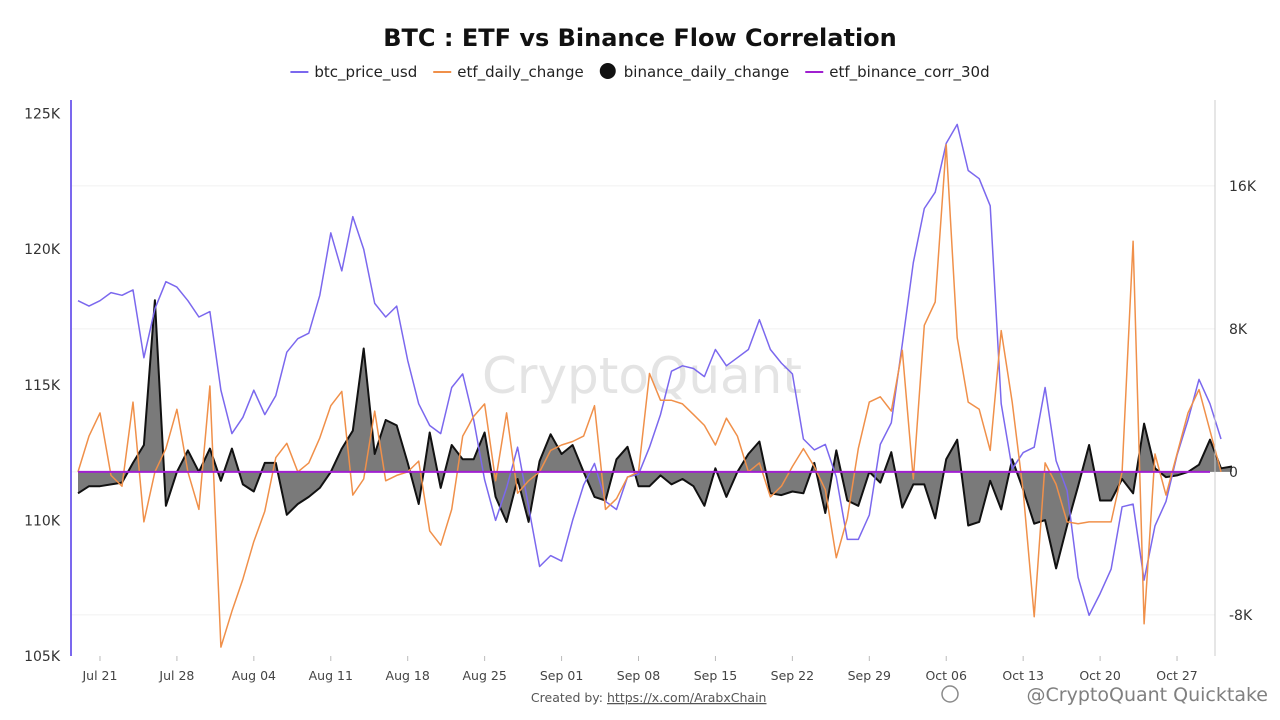 This screenshot has width=1280, height=720. What do you see at coordinates (484, 675) in the screenshot?
I see `x-tick-label: Aug 25` at bounding box center [484, 675].